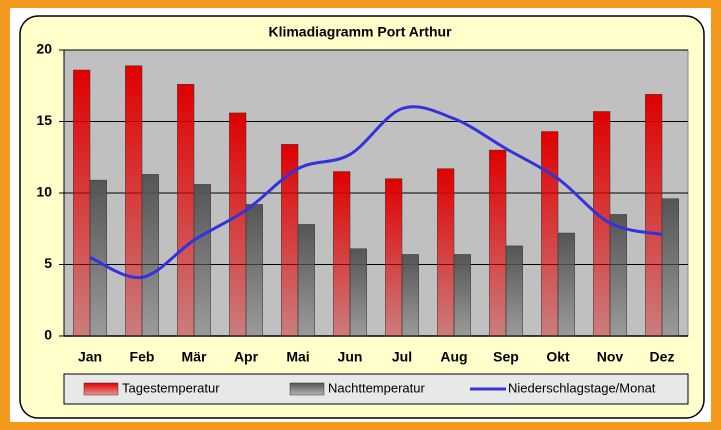 Image resolution: width=721 pixels, height=430 pixels. I want to click on legend-label: Niederschlagstage/Monat, so click(582, 387).